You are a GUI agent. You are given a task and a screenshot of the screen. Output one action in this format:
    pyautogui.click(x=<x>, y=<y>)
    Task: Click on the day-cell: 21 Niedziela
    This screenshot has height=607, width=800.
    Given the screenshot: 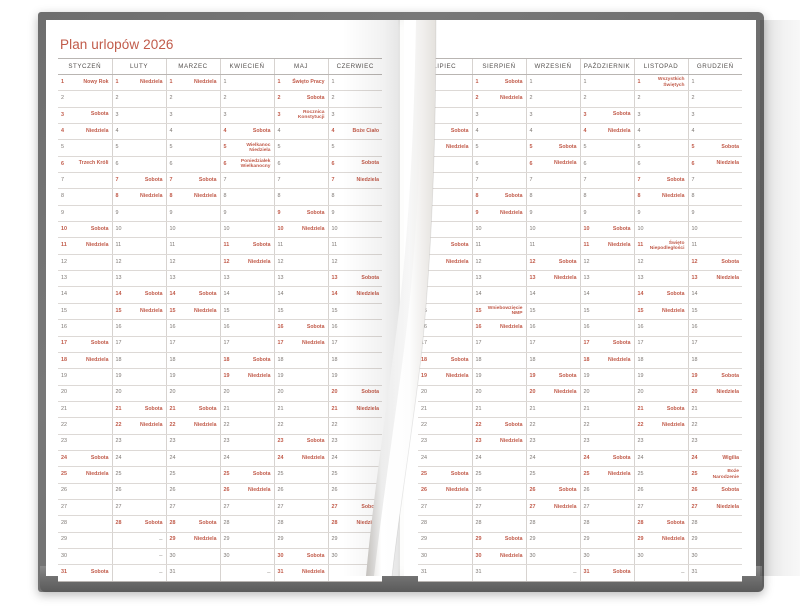 What is the action you would take?
    pyautogui.click(x=354, y=410)
    